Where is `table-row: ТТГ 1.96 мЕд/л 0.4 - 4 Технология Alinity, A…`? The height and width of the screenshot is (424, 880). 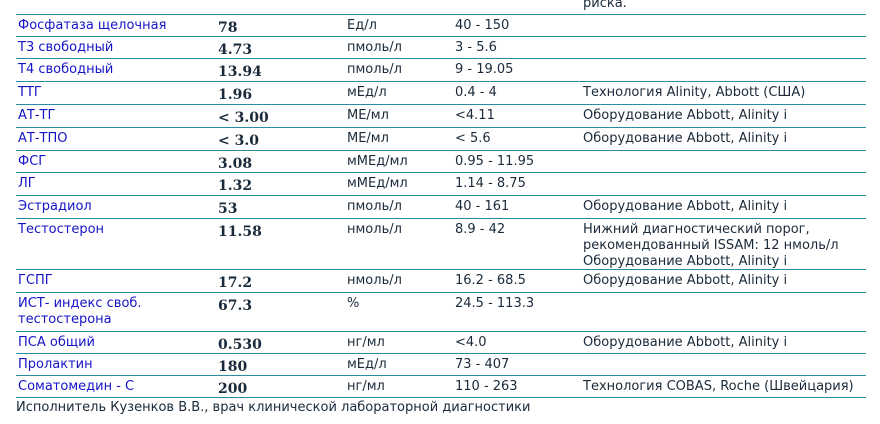
table-row: ТТГ 1.96 мЕд/л 0.4 - 4 Технология Alinity, A… is located at coordinates (441, 93).